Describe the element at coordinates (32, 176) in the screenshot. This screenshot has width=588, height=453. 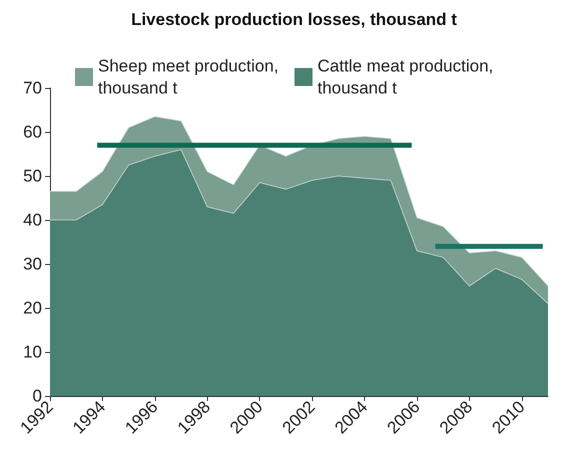
I see `y-tick-label: 50` at that location.